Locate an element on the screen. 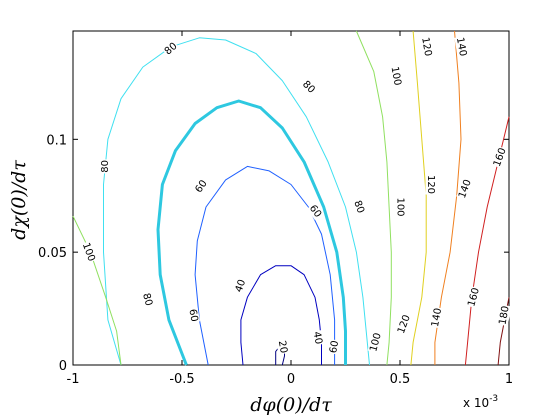 The height and width of the screenshot is (420, 560). contour-label-group-23: 160 is located at coordinates (473, 297).